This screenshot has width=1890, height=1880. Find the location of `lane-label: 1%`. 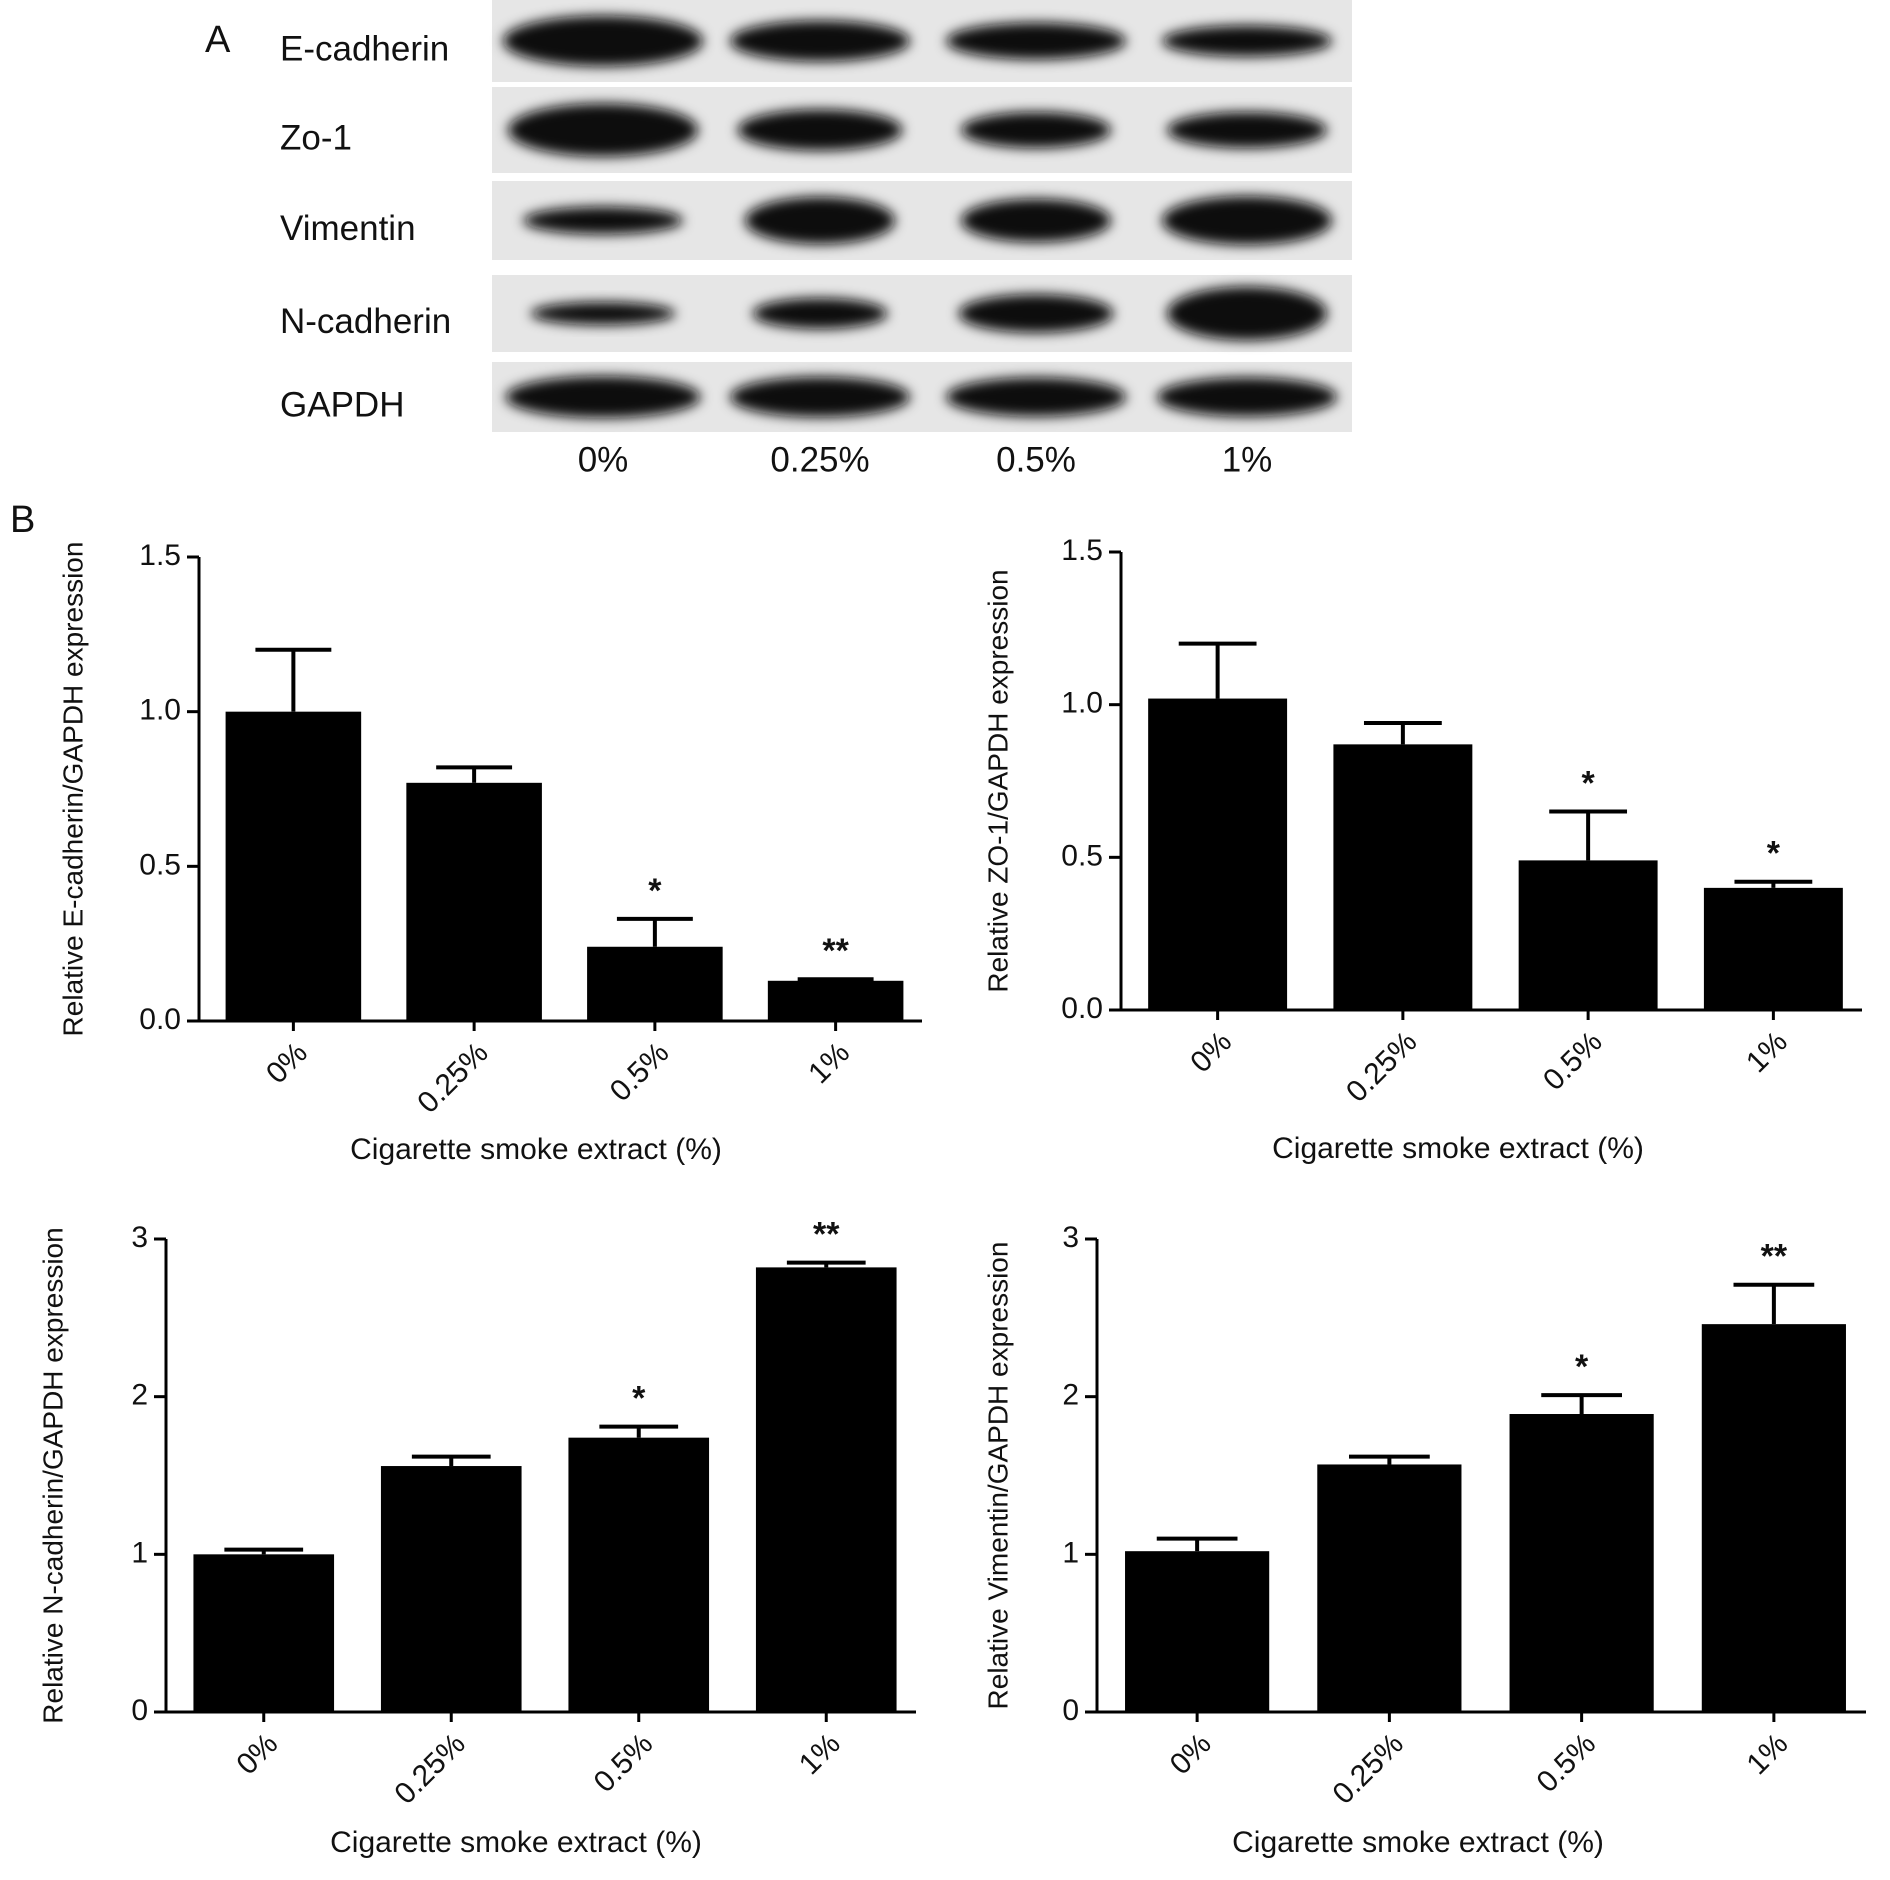

lane-label: 1% is located at coordinates (1247, 459).